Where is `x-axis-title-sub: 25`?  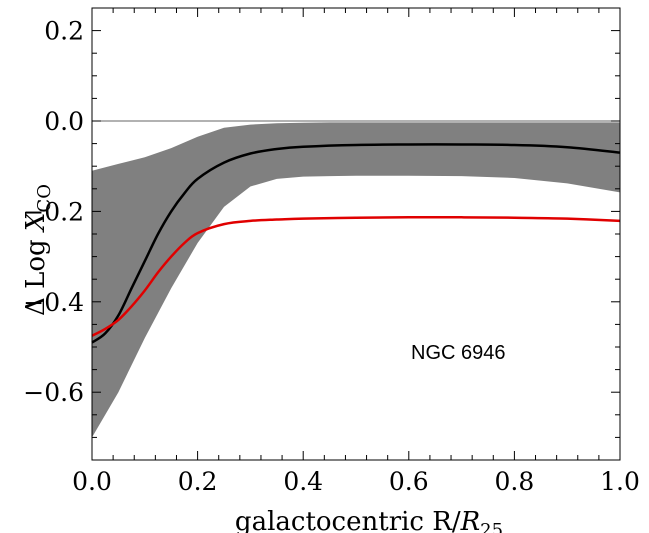
x-axis-title-sub: 25 is located at coordinates (491, 526).